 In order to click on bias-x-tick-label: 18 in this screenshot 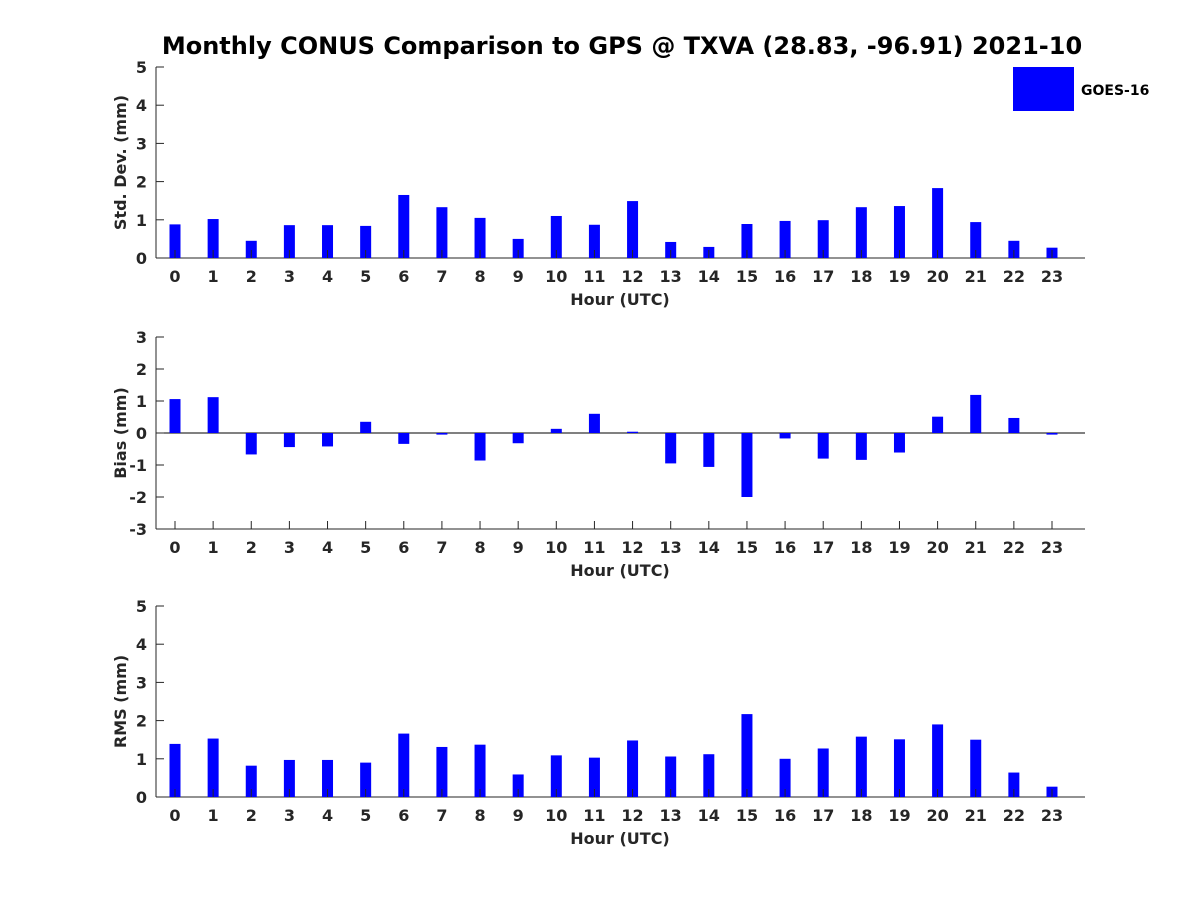, I will do `click(861, 547)`.